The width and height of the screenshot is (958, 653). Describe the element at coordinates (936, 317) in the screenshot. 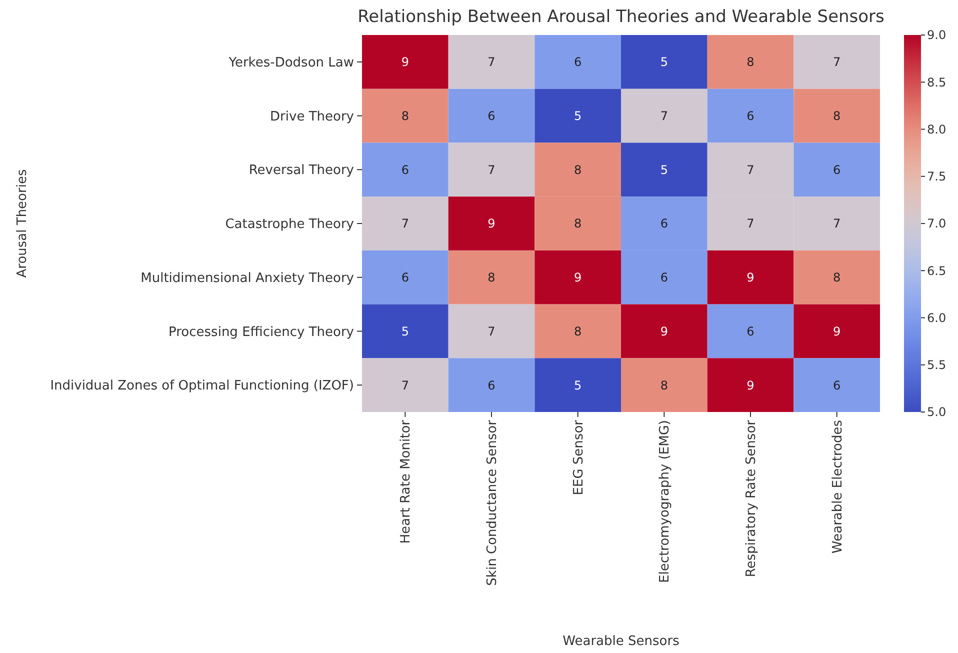

I see `color-bar-label: 6.0` at that location.